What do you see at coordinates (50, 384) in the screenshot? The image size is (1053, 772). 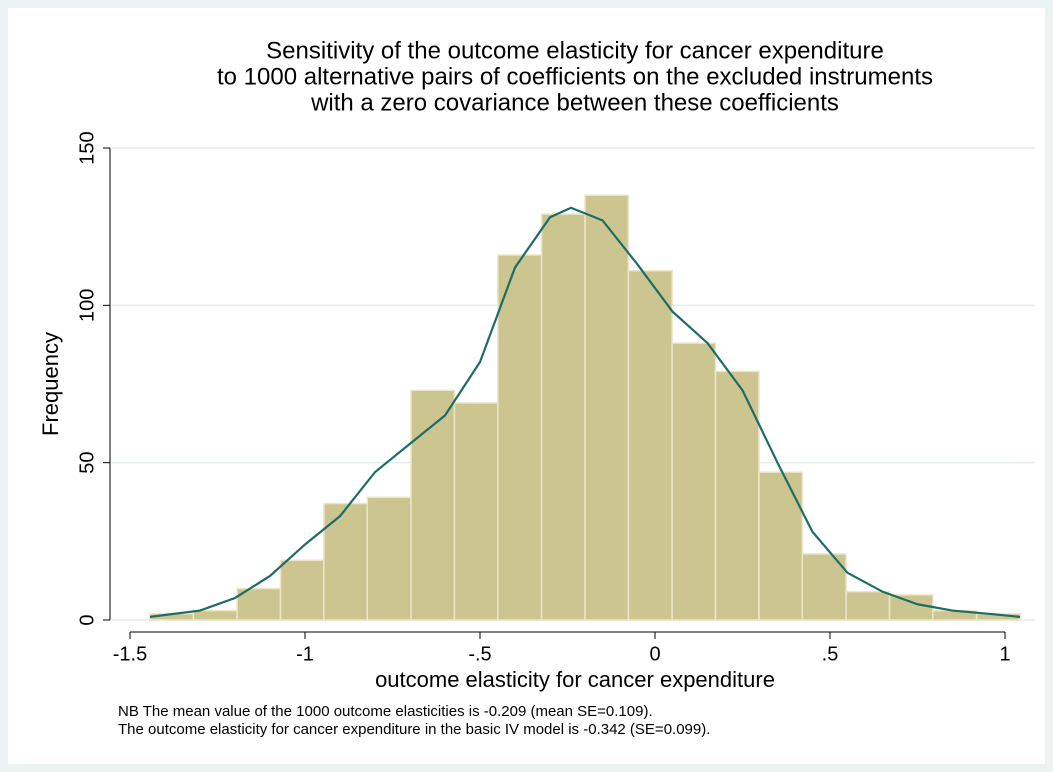 I see `y-axis-label: Frequency` at bounding box center [50, 384].